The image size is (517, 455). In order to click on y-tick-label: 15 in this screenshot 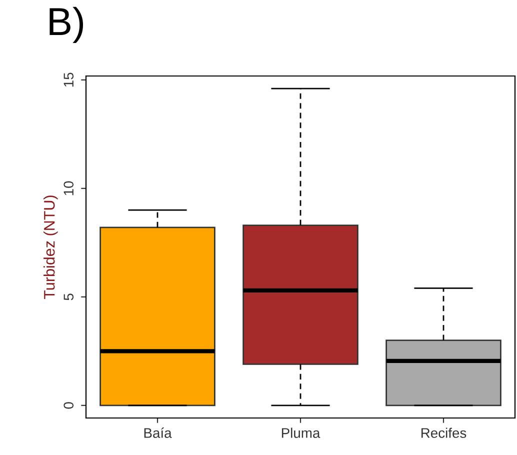, I will do `click(69, 79)`.